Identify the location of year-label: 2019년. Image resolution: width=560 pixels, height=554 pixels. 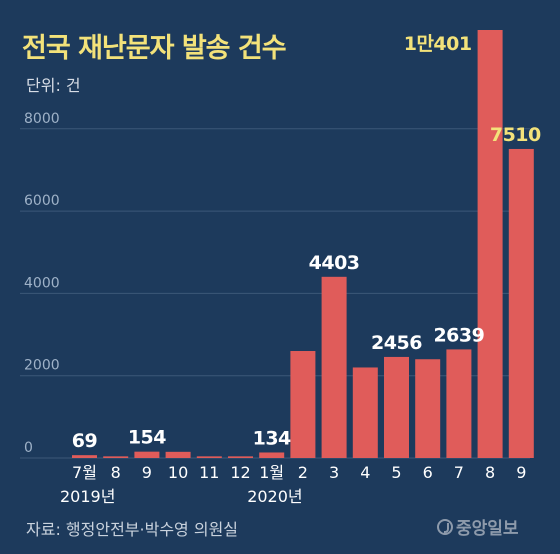
(87, 496).